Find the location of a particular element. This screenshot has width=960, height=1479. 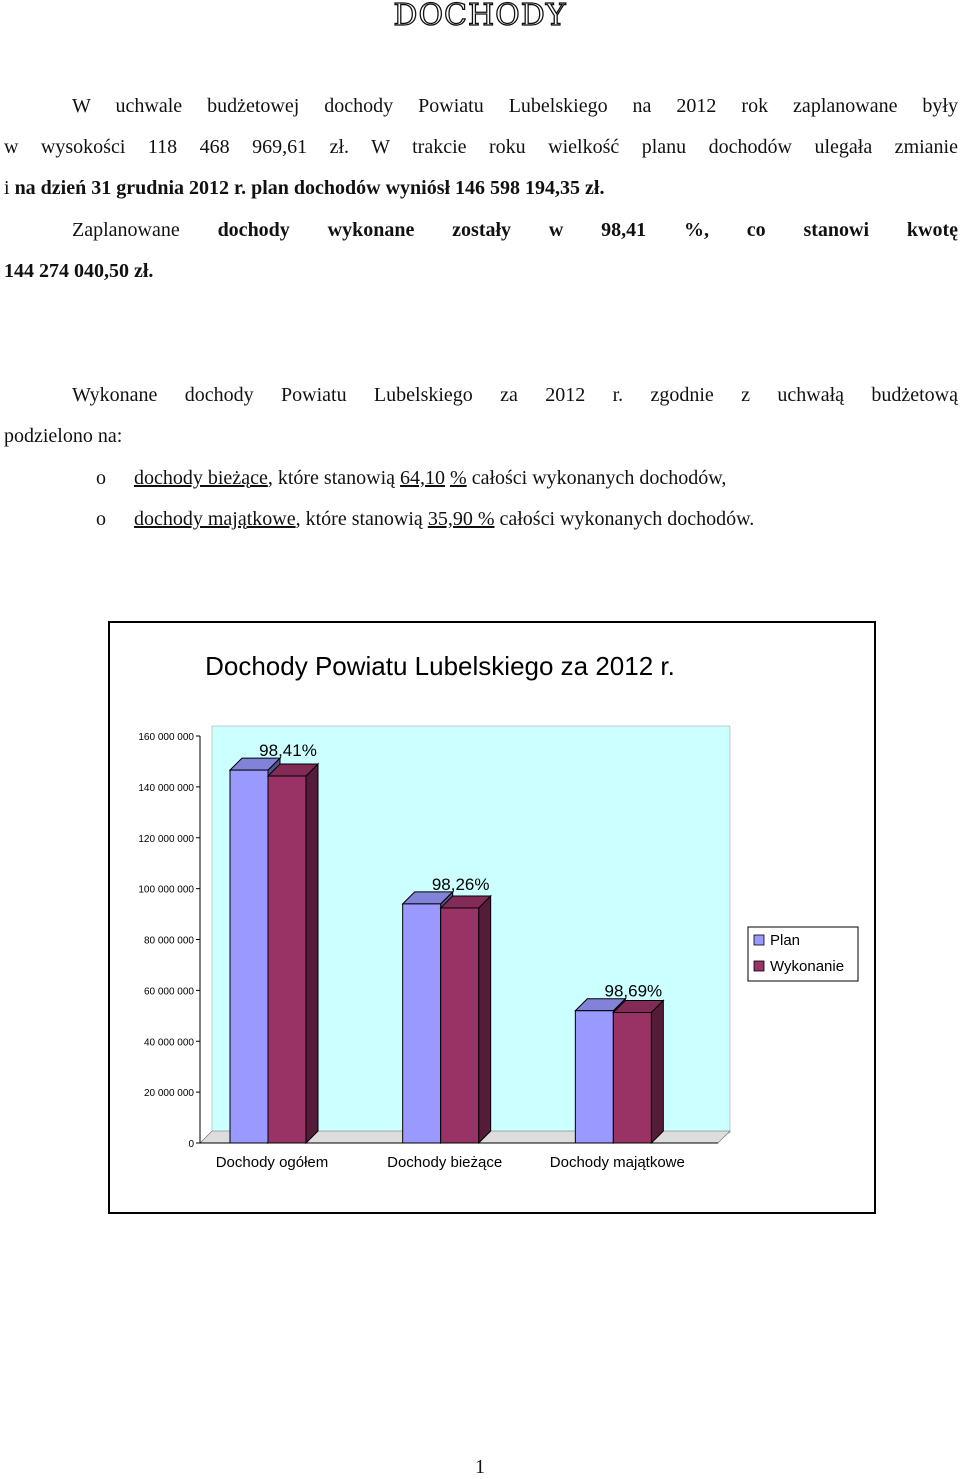

page-number: 1 is located at coordinates (480, 1467).